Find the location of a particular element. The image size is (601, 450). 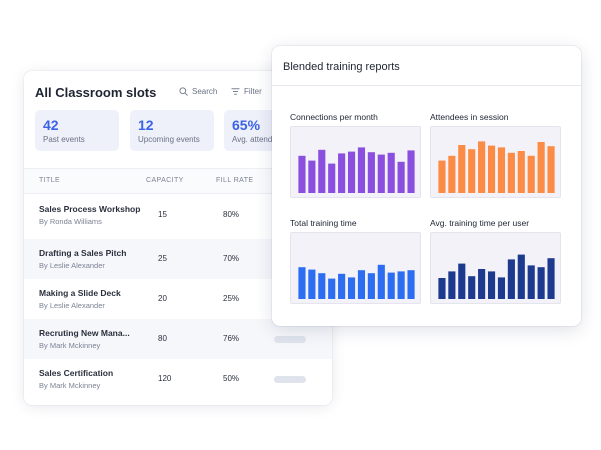

row-capacity: 15 is located at coordinates (162, 214).